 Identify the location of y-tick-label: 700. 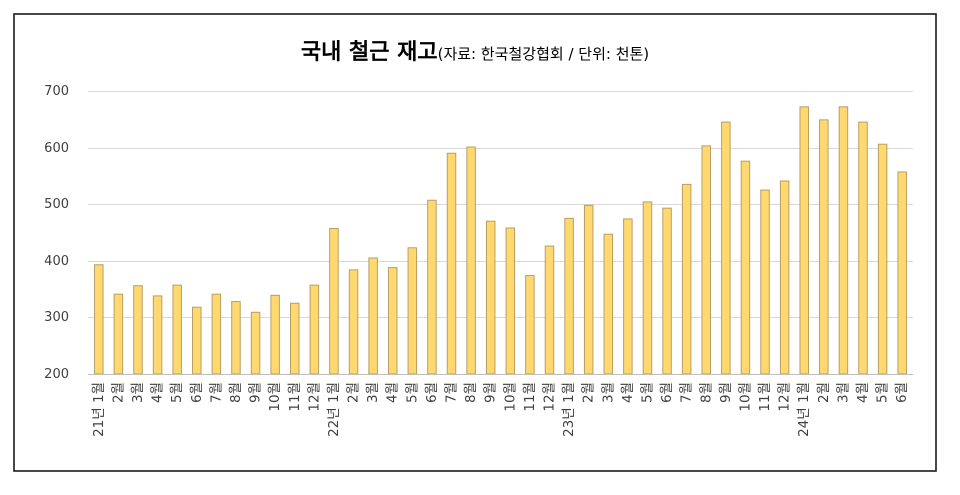
(56, 91).